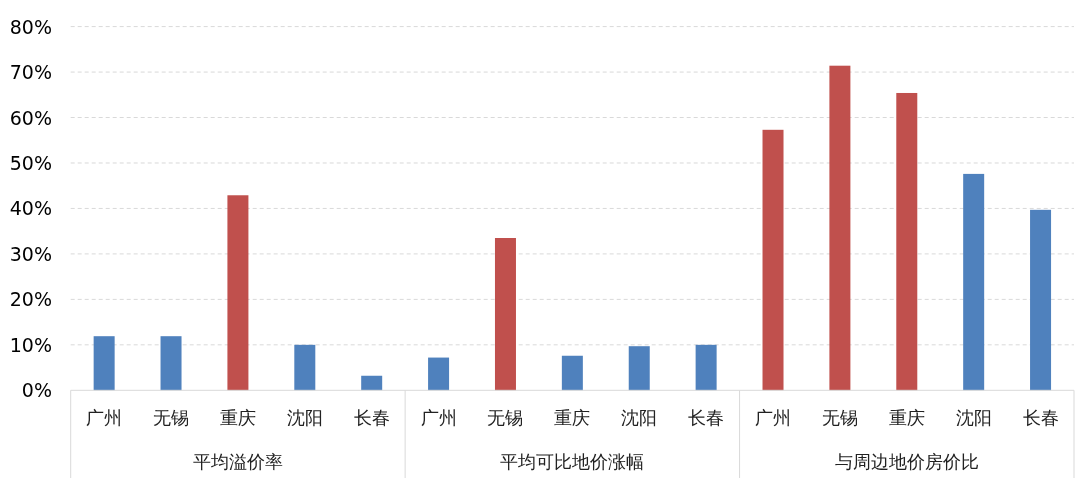 The width and height of the screenshot is (1080, 482). What do you see at coordinates (30, 117) in the screenshot?
I see `y-tick-label: 60%` at bounding box center [30, 117].